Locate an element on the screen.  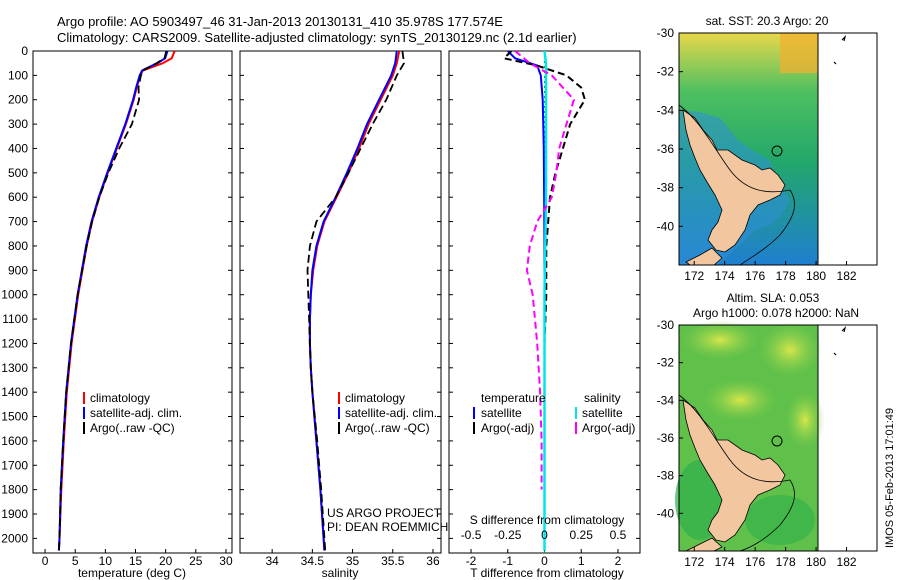
x-tick-label: -1 is located at coordinates (507, 561).